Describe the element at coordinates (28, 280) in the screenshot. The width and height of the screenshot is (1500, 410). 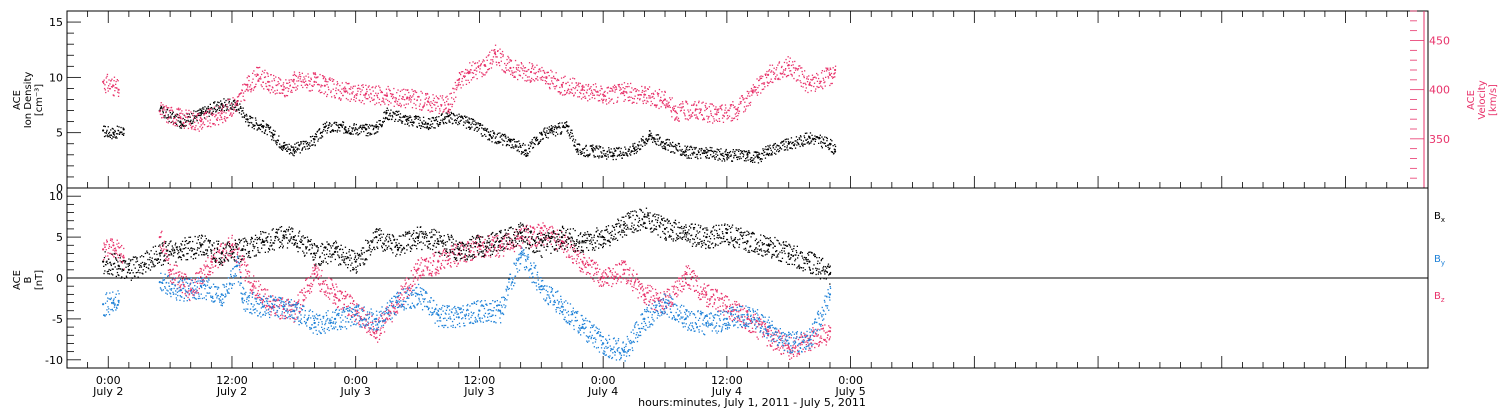
I see `field-axis-label: ACE B [nT]` at that location.